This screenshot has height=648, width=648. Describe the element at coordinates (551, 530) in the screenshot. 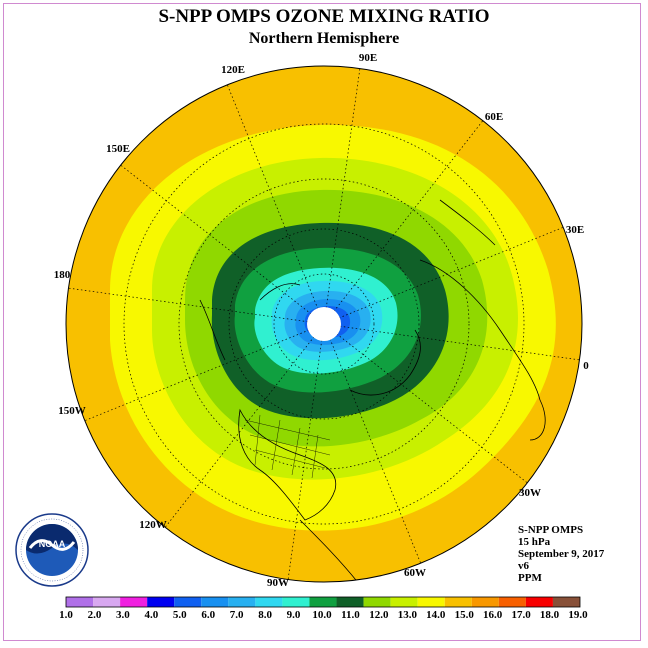

I see `info-instrument: S-NPP OMPS` at that location.